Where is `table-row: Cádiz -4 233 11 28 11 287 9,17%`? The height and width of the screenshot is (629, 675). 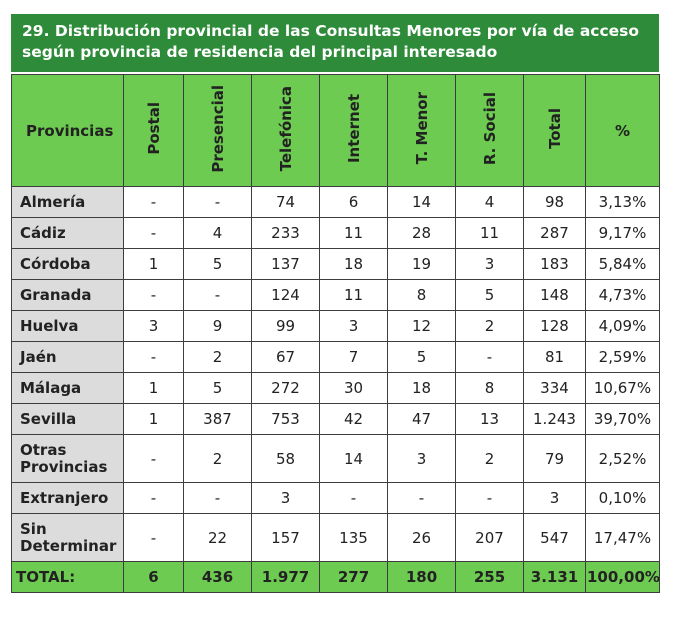
table-row: Cádiz -4 233 11 28 11 287 9,17% is located at coordinates (335, 233).